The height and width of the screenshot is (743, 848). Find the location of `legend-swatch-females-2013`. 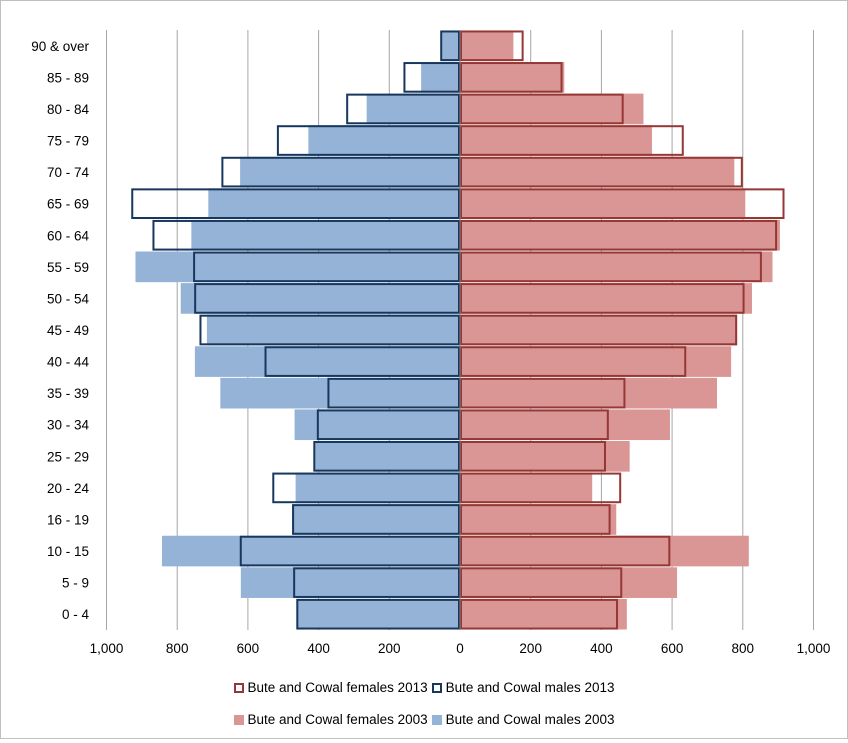

legend-swatch-females-2013 is located at coordinates (238, 687).